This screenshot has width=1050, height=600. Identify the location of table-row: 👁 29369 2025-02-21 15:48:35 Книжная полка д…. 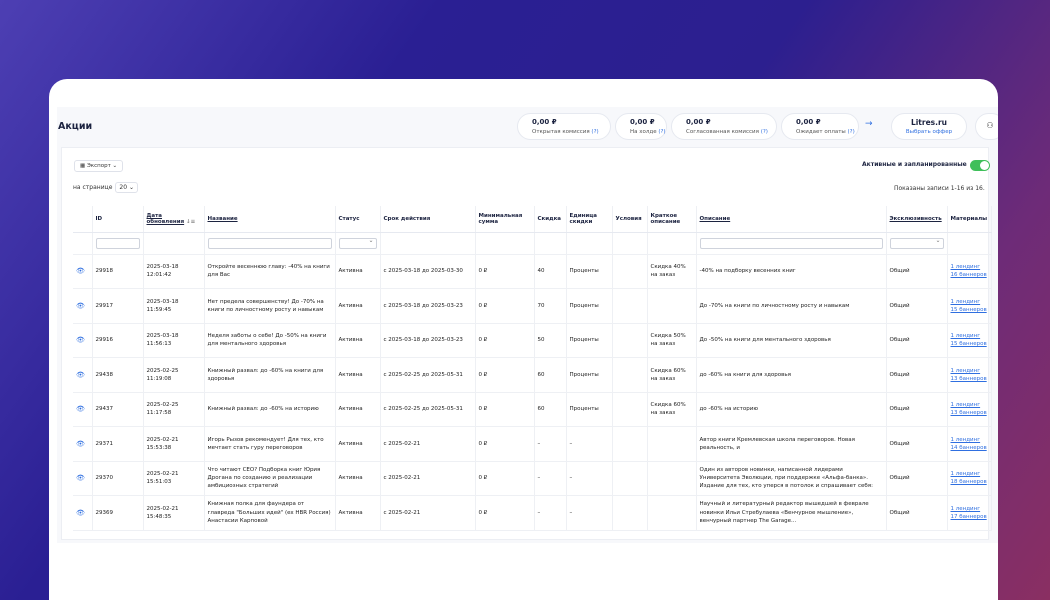
(532, 513).